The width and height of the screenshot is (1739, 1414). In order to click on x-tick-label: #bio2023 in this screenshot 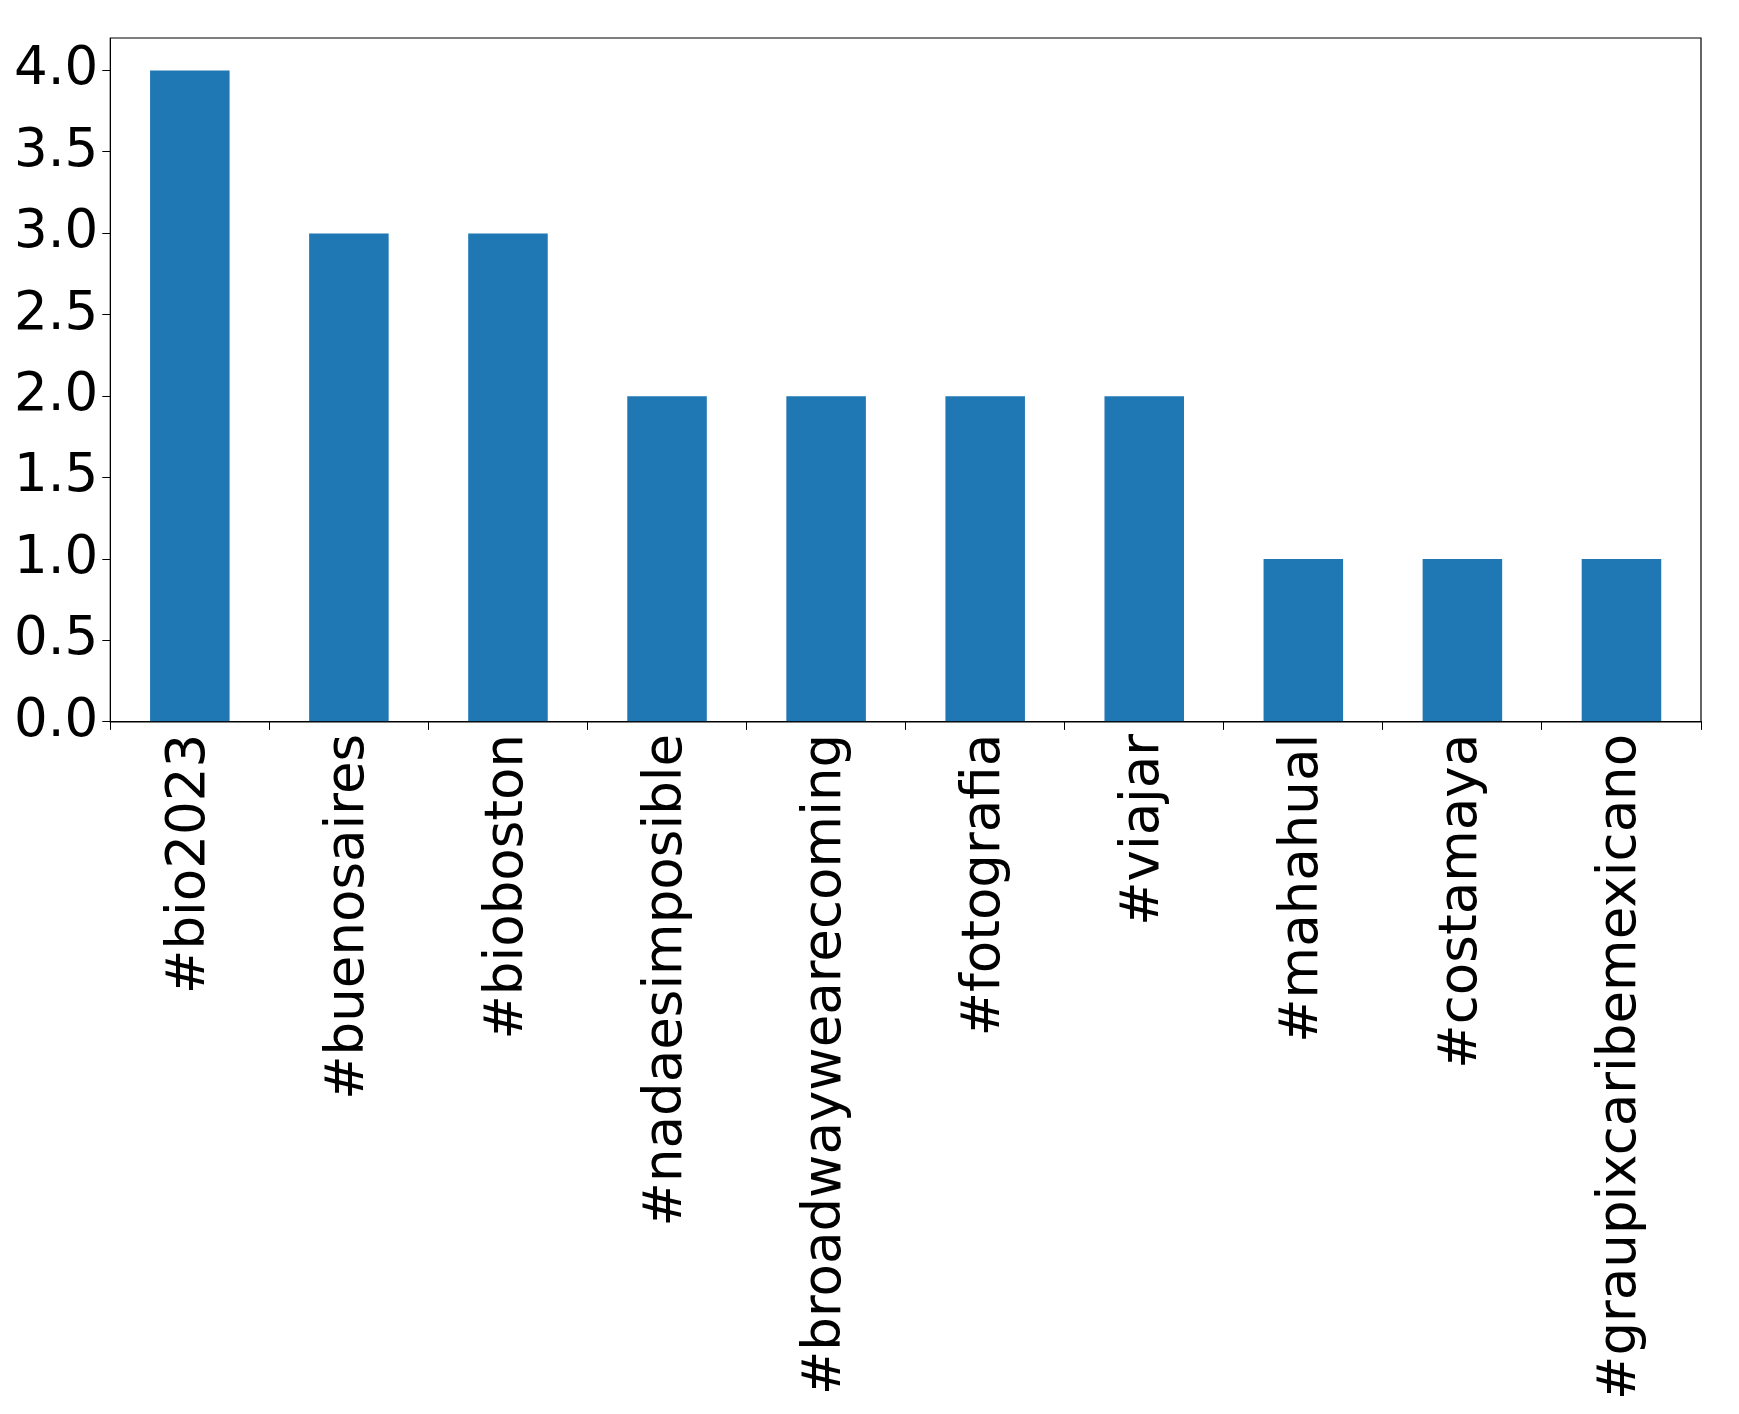, I will do `click(185, 863)`.